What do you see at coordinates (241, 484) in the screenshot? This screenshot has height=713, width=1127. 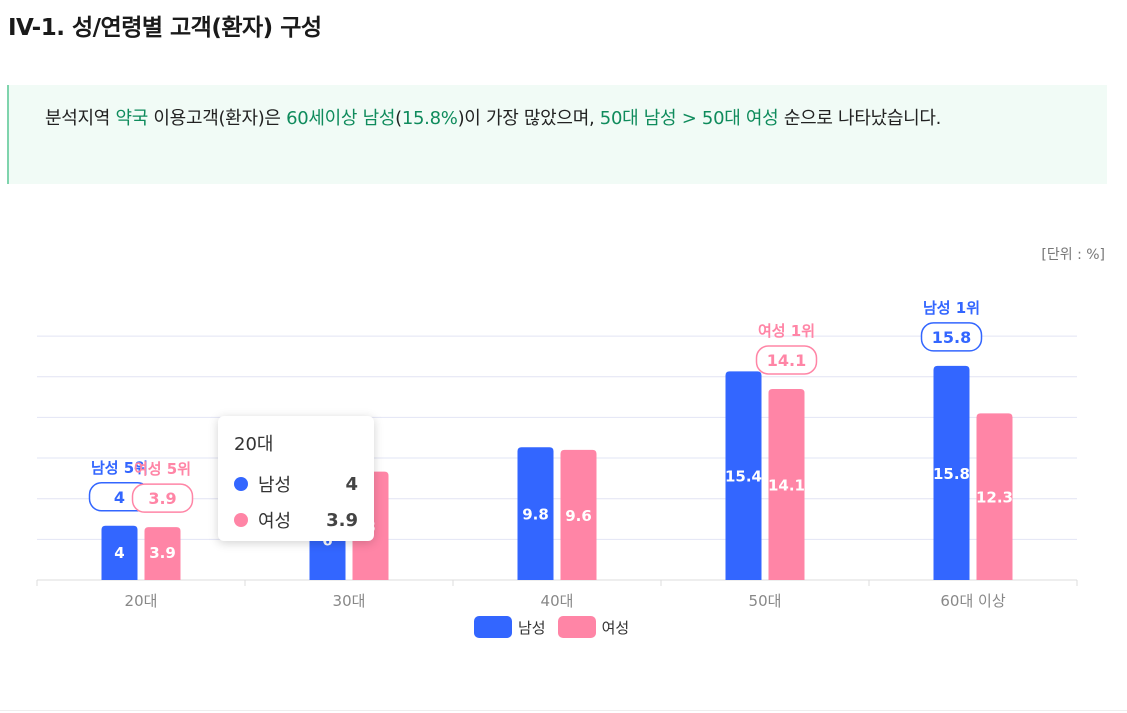 I see `male-dot-icon` at bounding box center [241, 484].